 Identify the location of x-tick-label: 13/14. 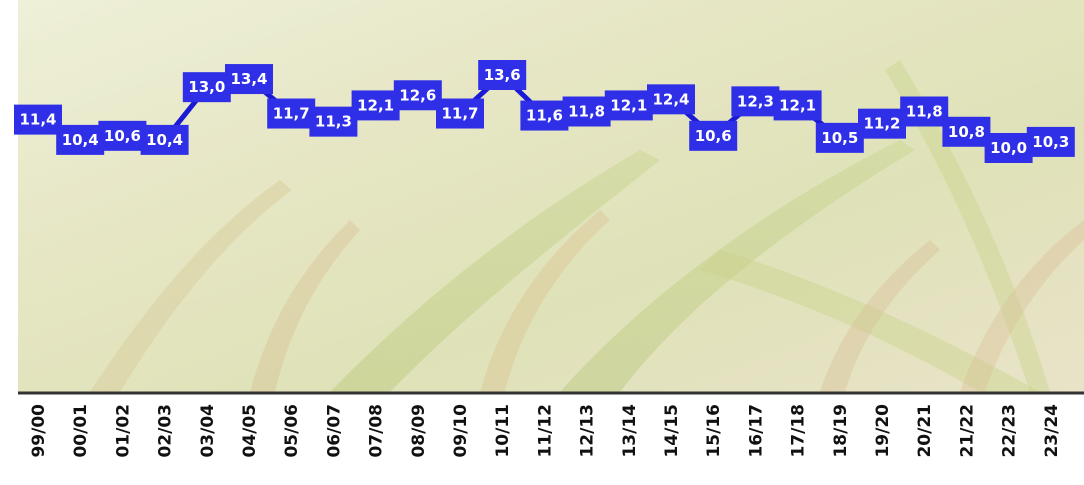
(630, 431).